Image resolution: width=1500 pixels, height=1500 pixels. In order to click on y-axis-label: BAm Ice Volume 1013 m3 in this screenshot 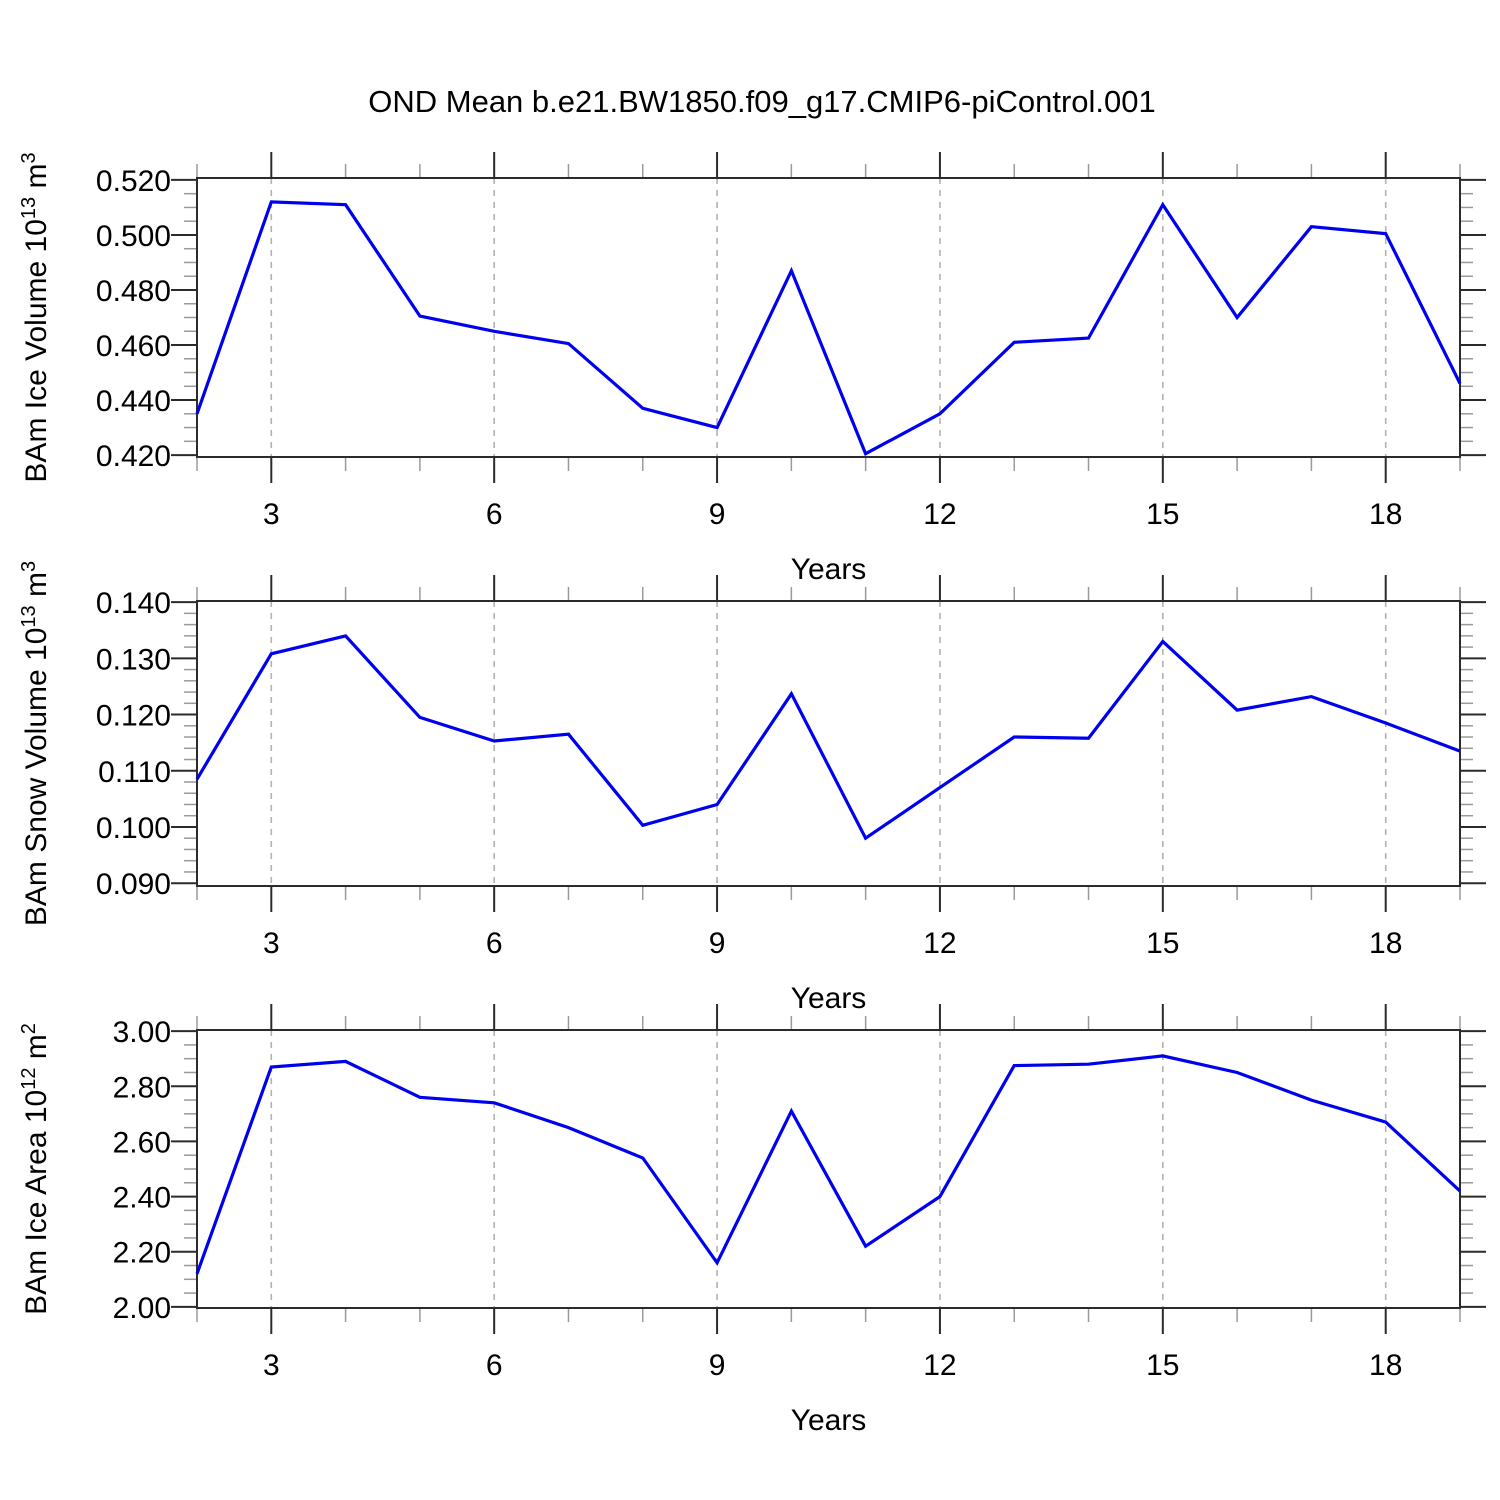, I will do `click(35, 317)`.